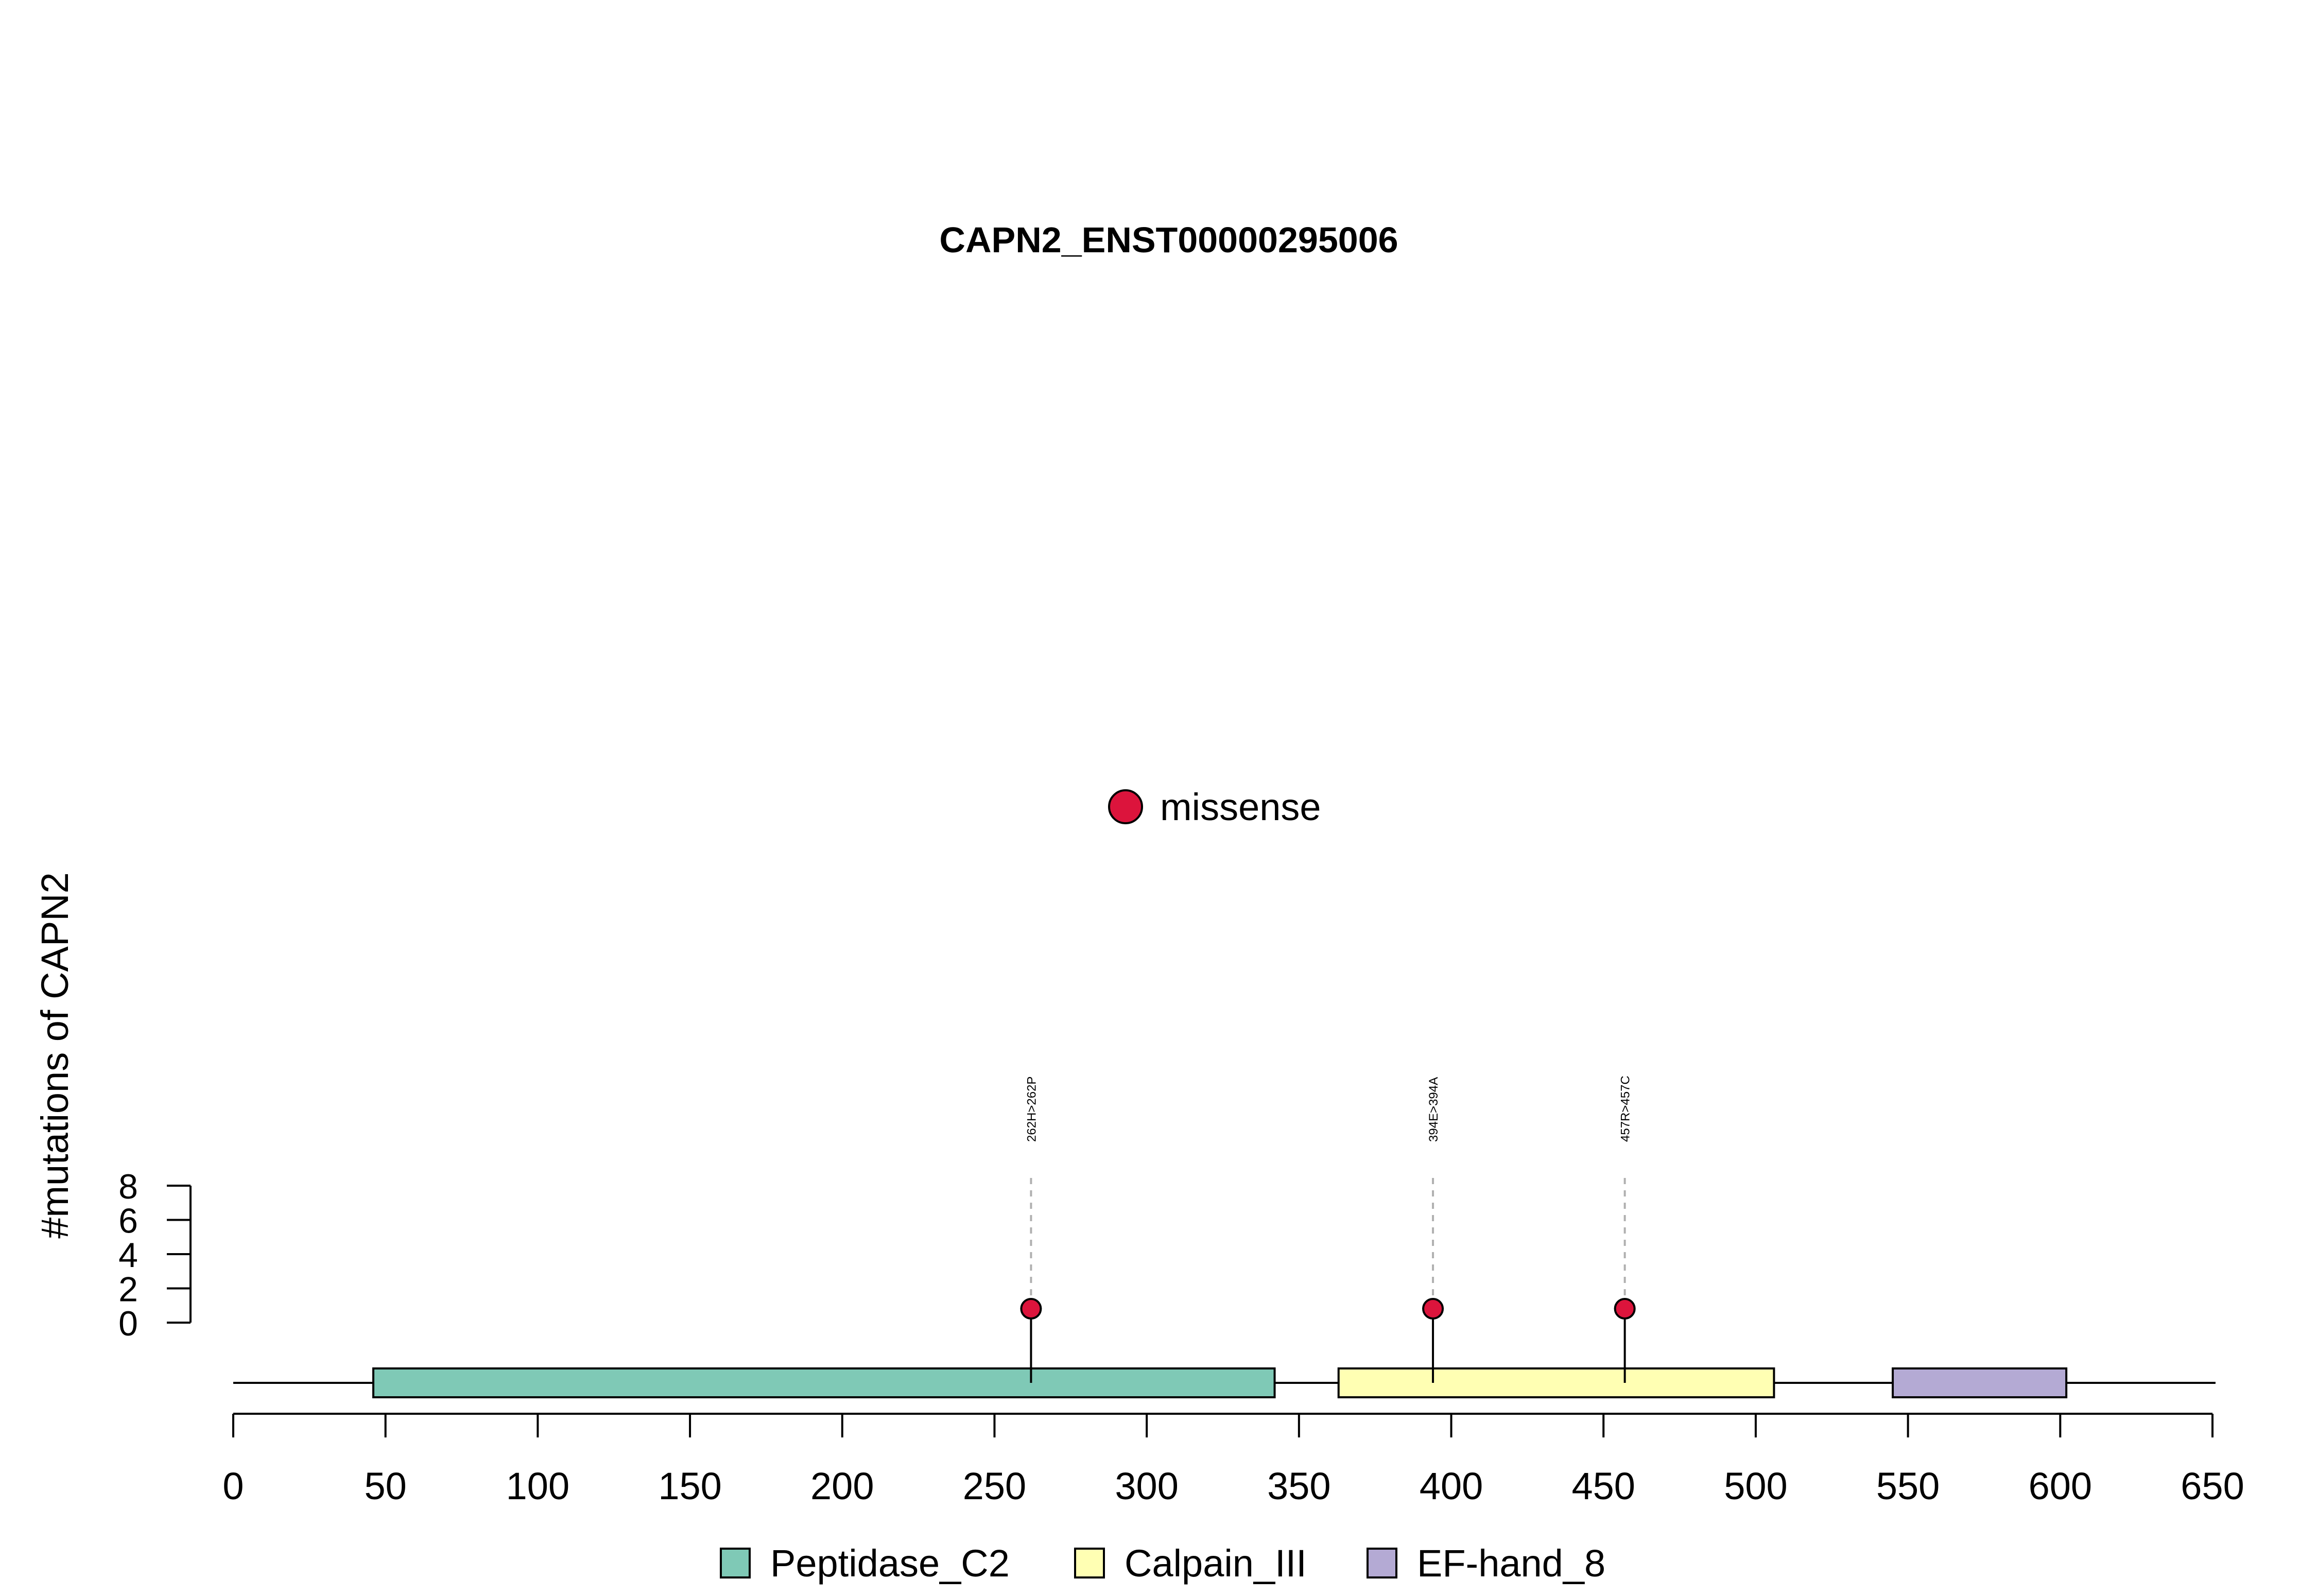 The width and height of the screenshot is (2317, 1596). I want to click on x-tick-label: 300, so click(1146, 1486).